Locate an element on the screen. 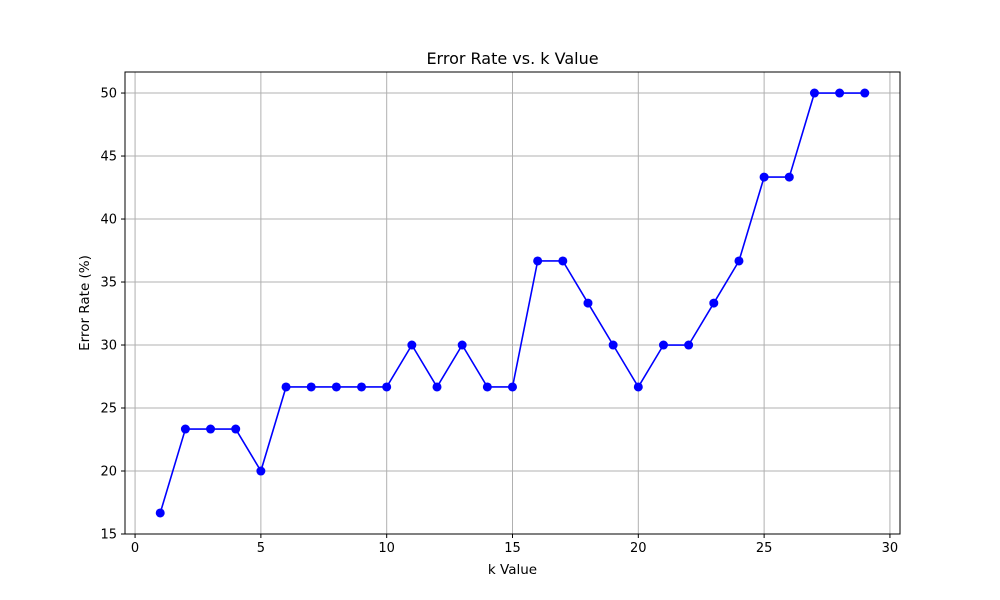 The image size is (1000, 600). x-tick-label: 15 is located at coordinates (512, 548).